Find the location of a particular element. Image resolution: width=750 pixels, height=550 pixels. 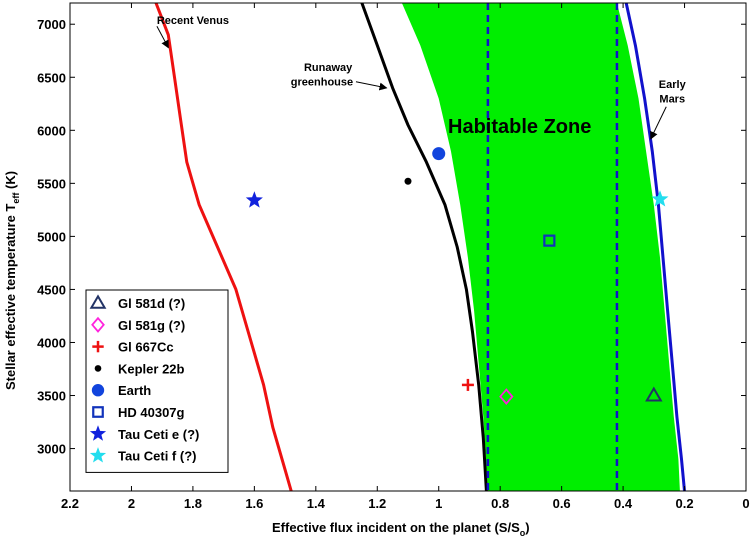

legend-entry: Gl 581g (?) is located at coordinates (151, 325).